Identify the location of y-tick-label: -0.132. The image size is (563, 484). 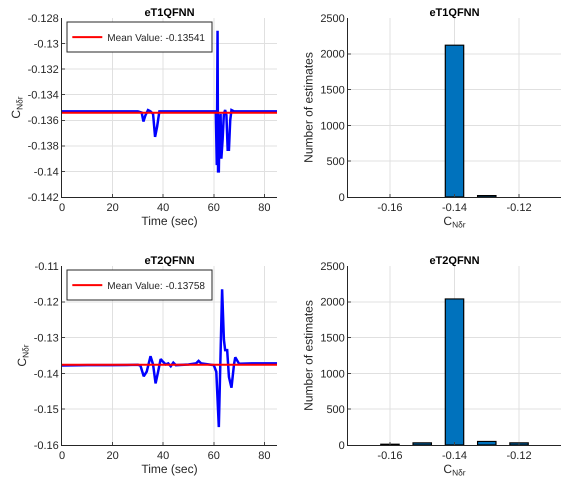
(43, 70).